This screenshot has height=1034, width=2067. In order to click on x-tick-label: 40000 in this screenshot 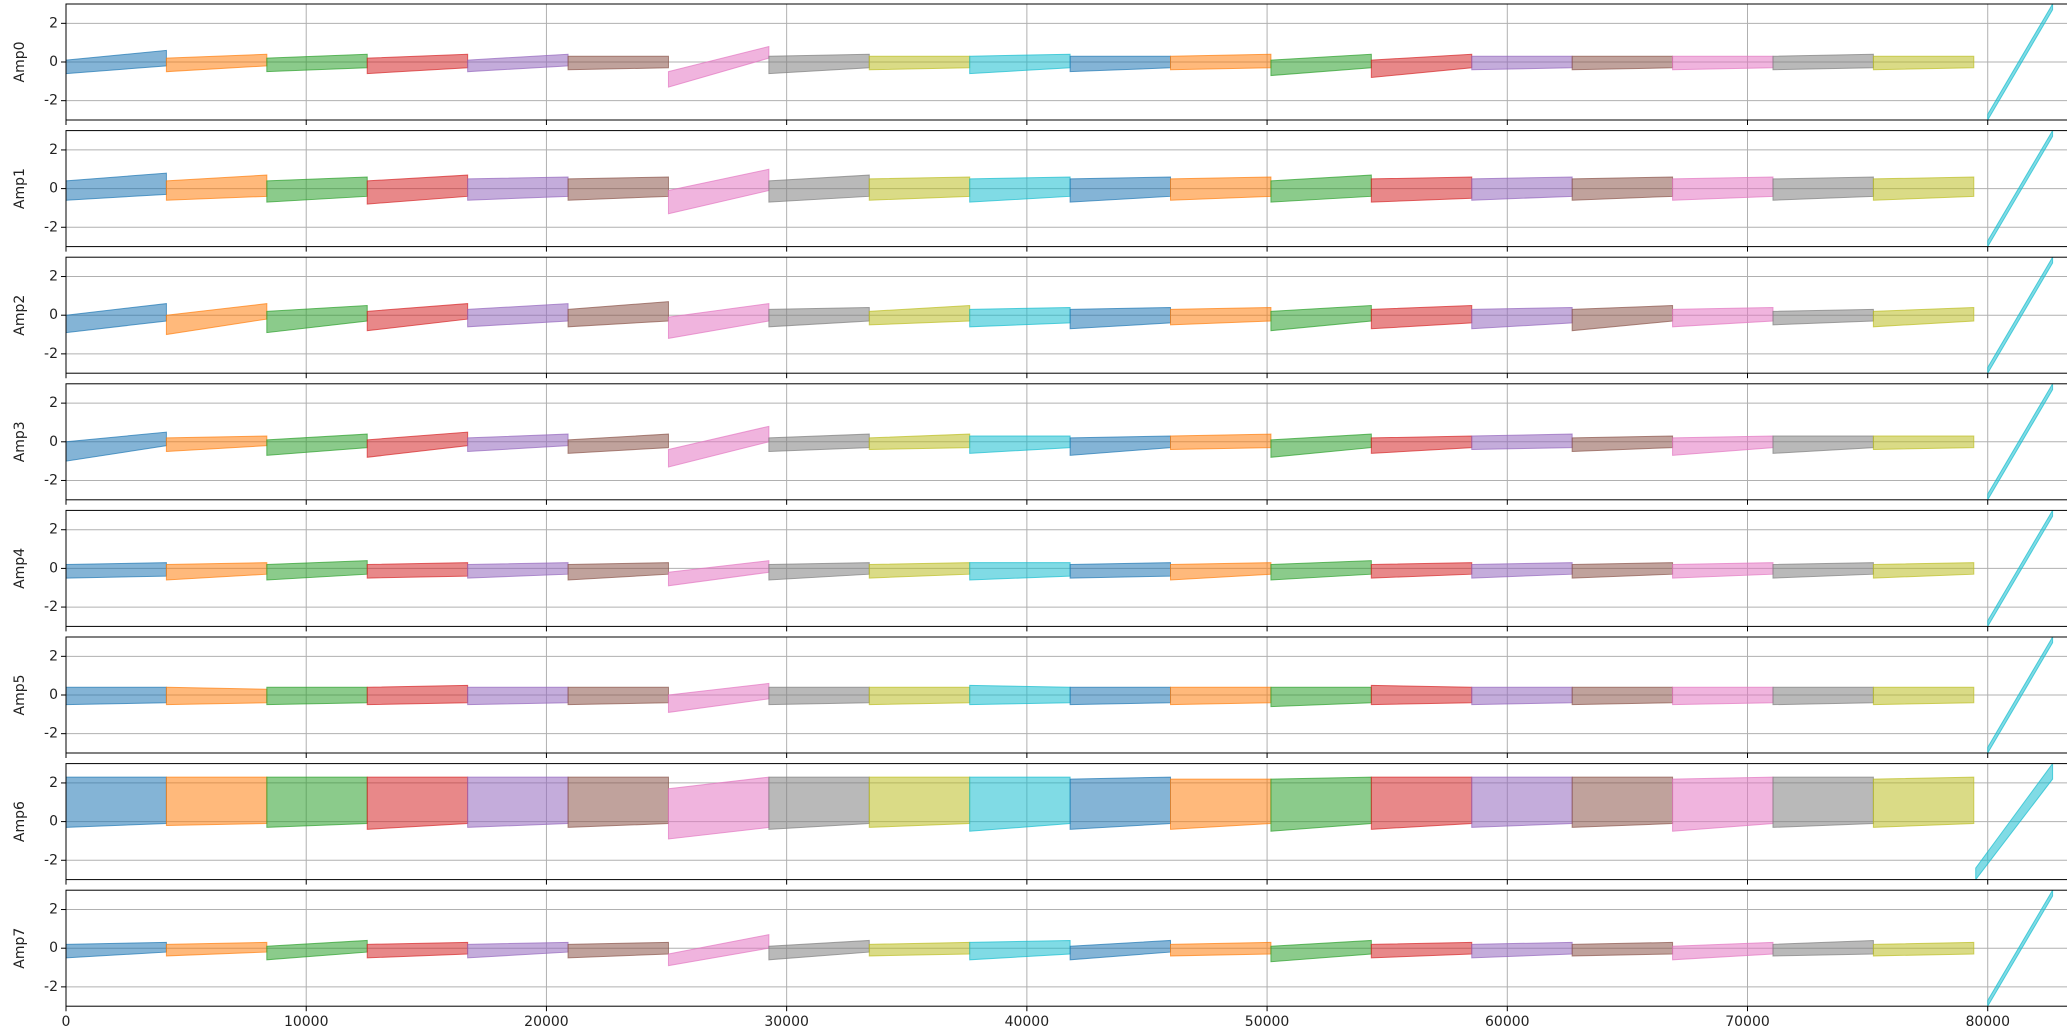, I will do `click(1027, 1022)`.